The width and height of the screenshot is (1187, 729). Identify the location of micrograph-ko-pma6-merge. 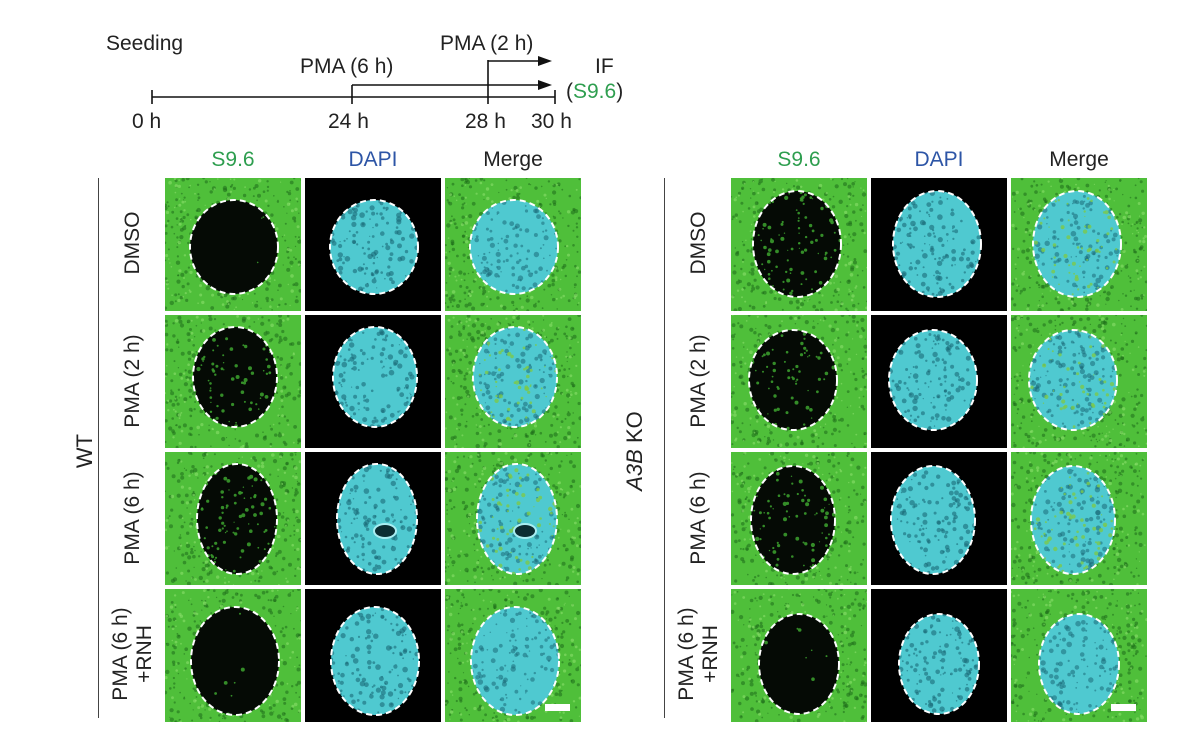
(1079, 518).